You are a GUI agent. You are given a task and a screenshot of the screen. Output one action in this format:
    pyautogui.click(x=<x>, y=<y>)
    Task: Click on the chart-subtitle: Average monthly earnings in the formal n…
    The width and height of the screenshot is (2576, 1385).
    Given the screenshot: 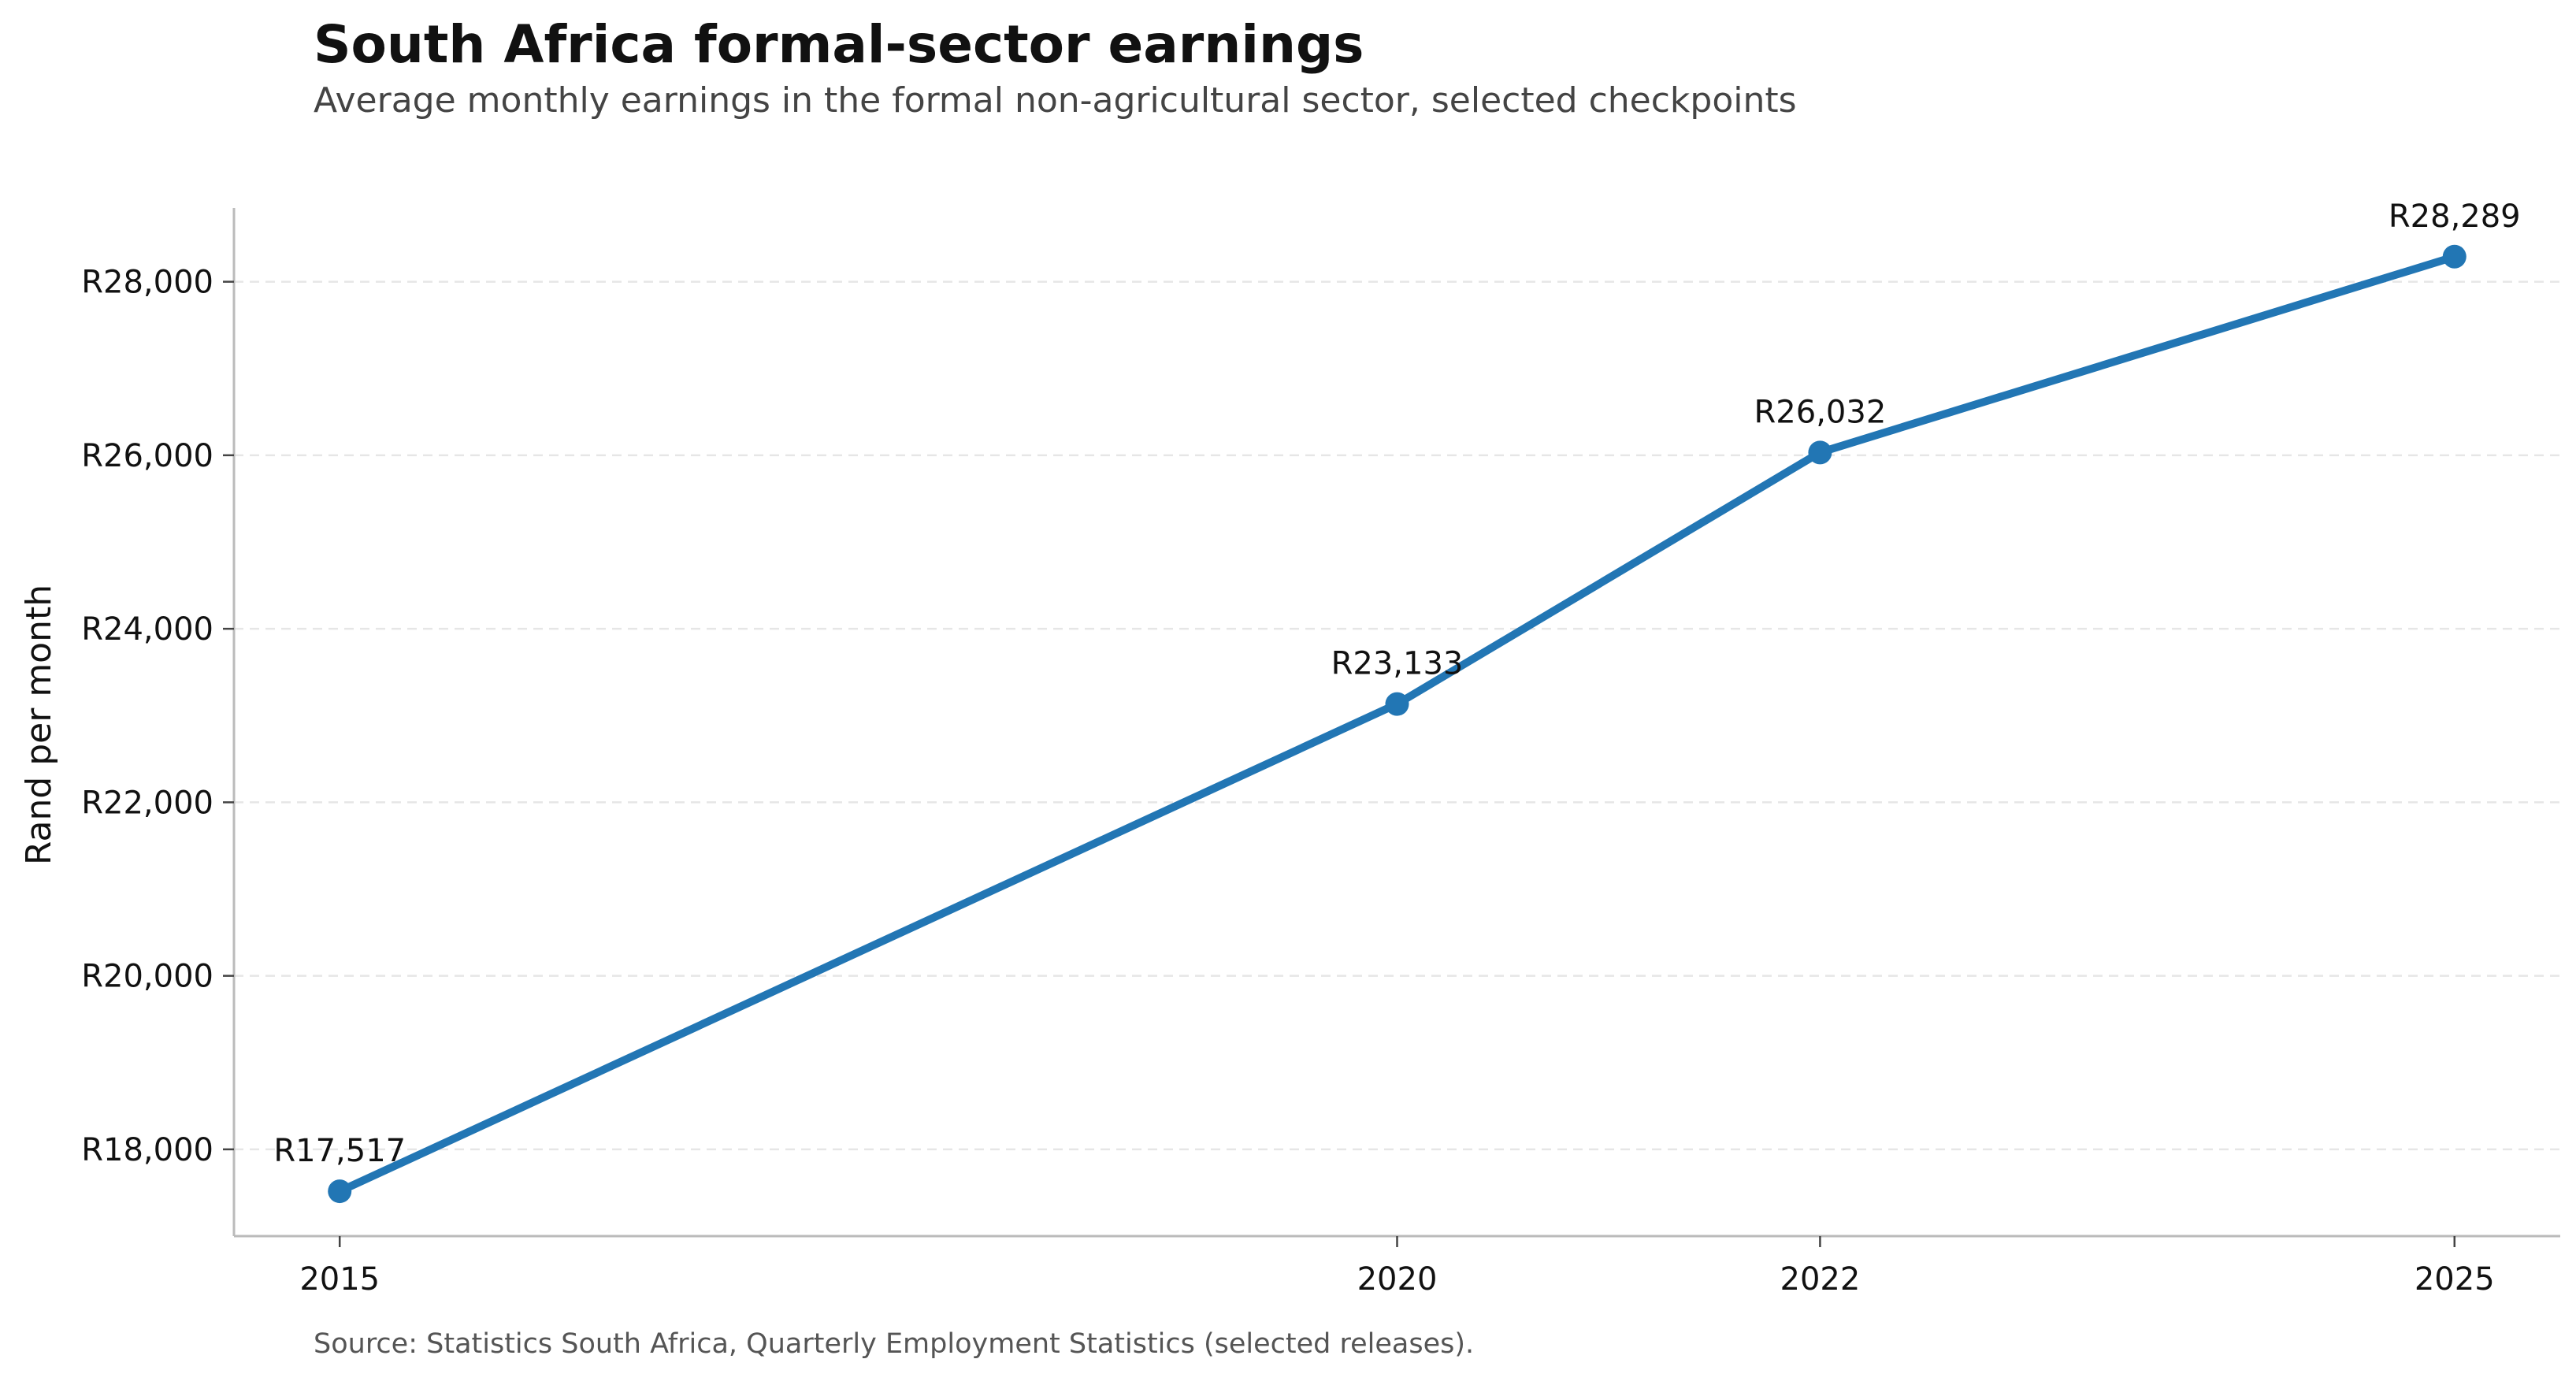 What is the action you would take?
    pyautogui.click(x=1055, y=100)
    